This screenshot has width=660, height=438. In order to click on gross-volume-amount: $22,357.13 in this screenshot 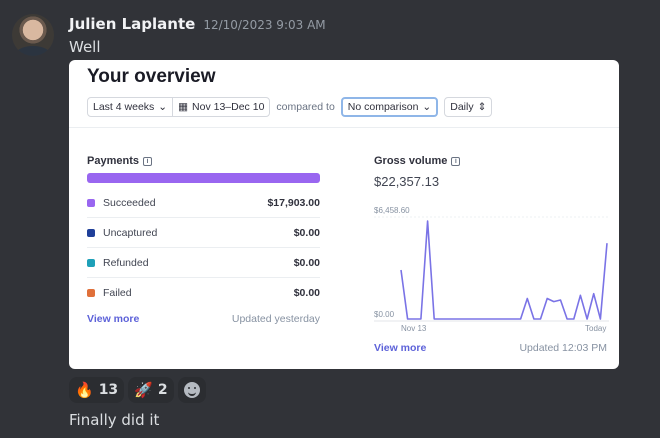, I will do `click(407, 181)`.